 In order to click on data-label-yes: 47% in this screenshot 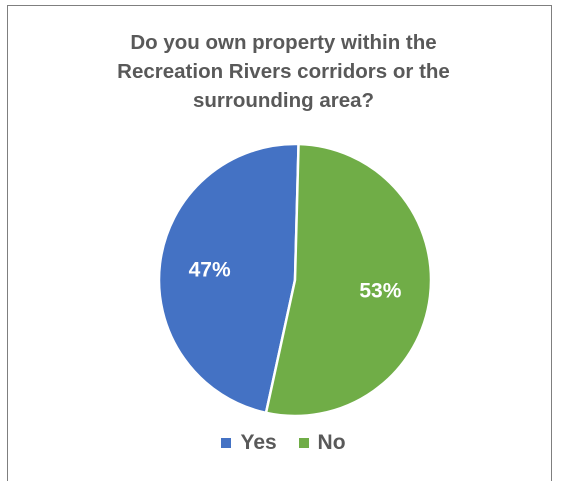, I will do `click(210, 270)`.